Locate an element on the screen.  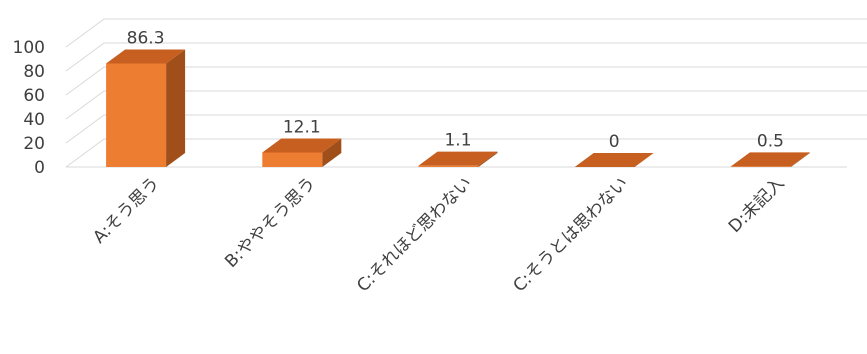
y-tick-label: 0 is located at coordinates (39, 168).